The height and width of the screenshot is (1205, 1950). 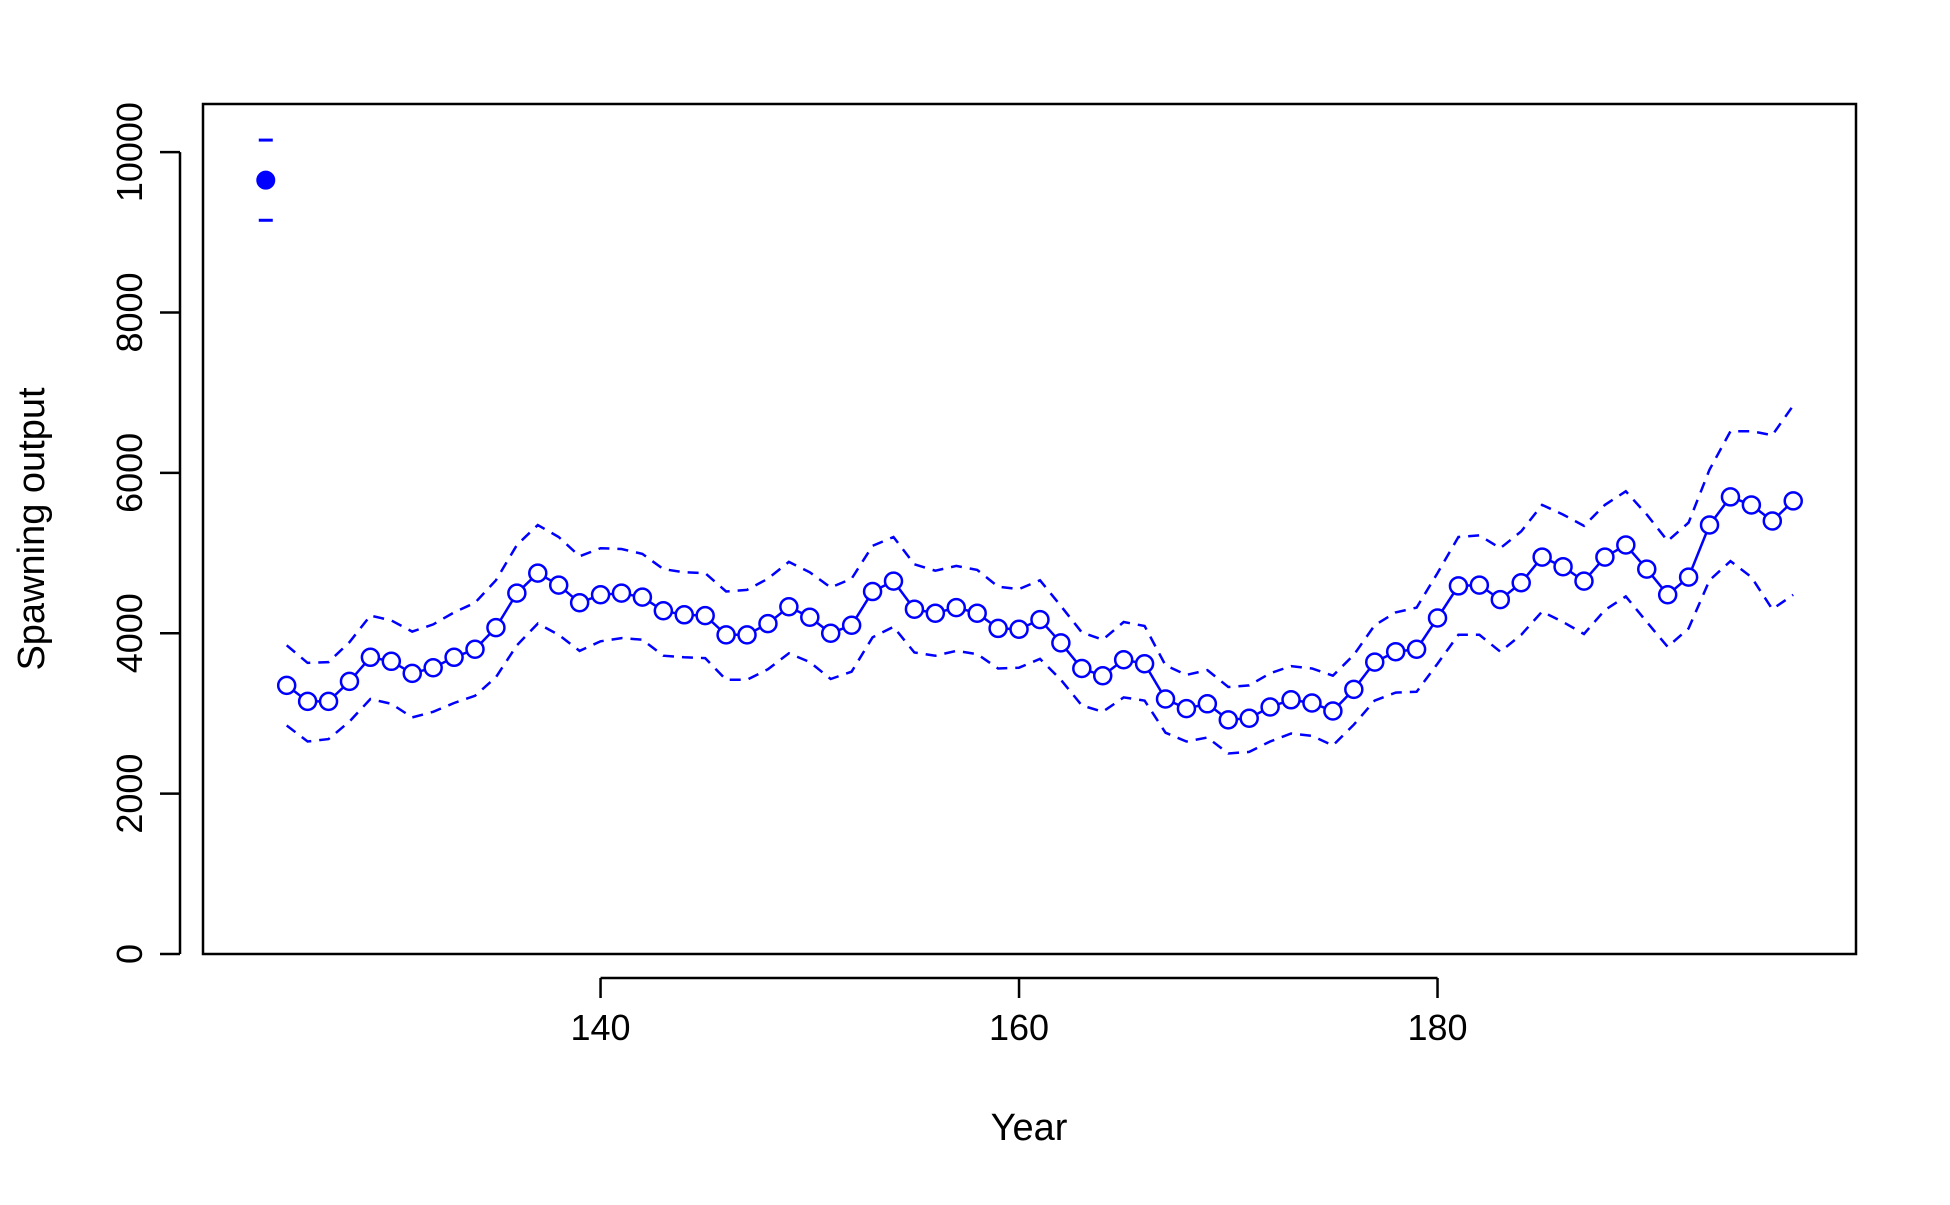 What do you see at coordinates (129, 312) in the screenshot?
I see `y-tick-label: 8000` at bounding box center [129, 312].